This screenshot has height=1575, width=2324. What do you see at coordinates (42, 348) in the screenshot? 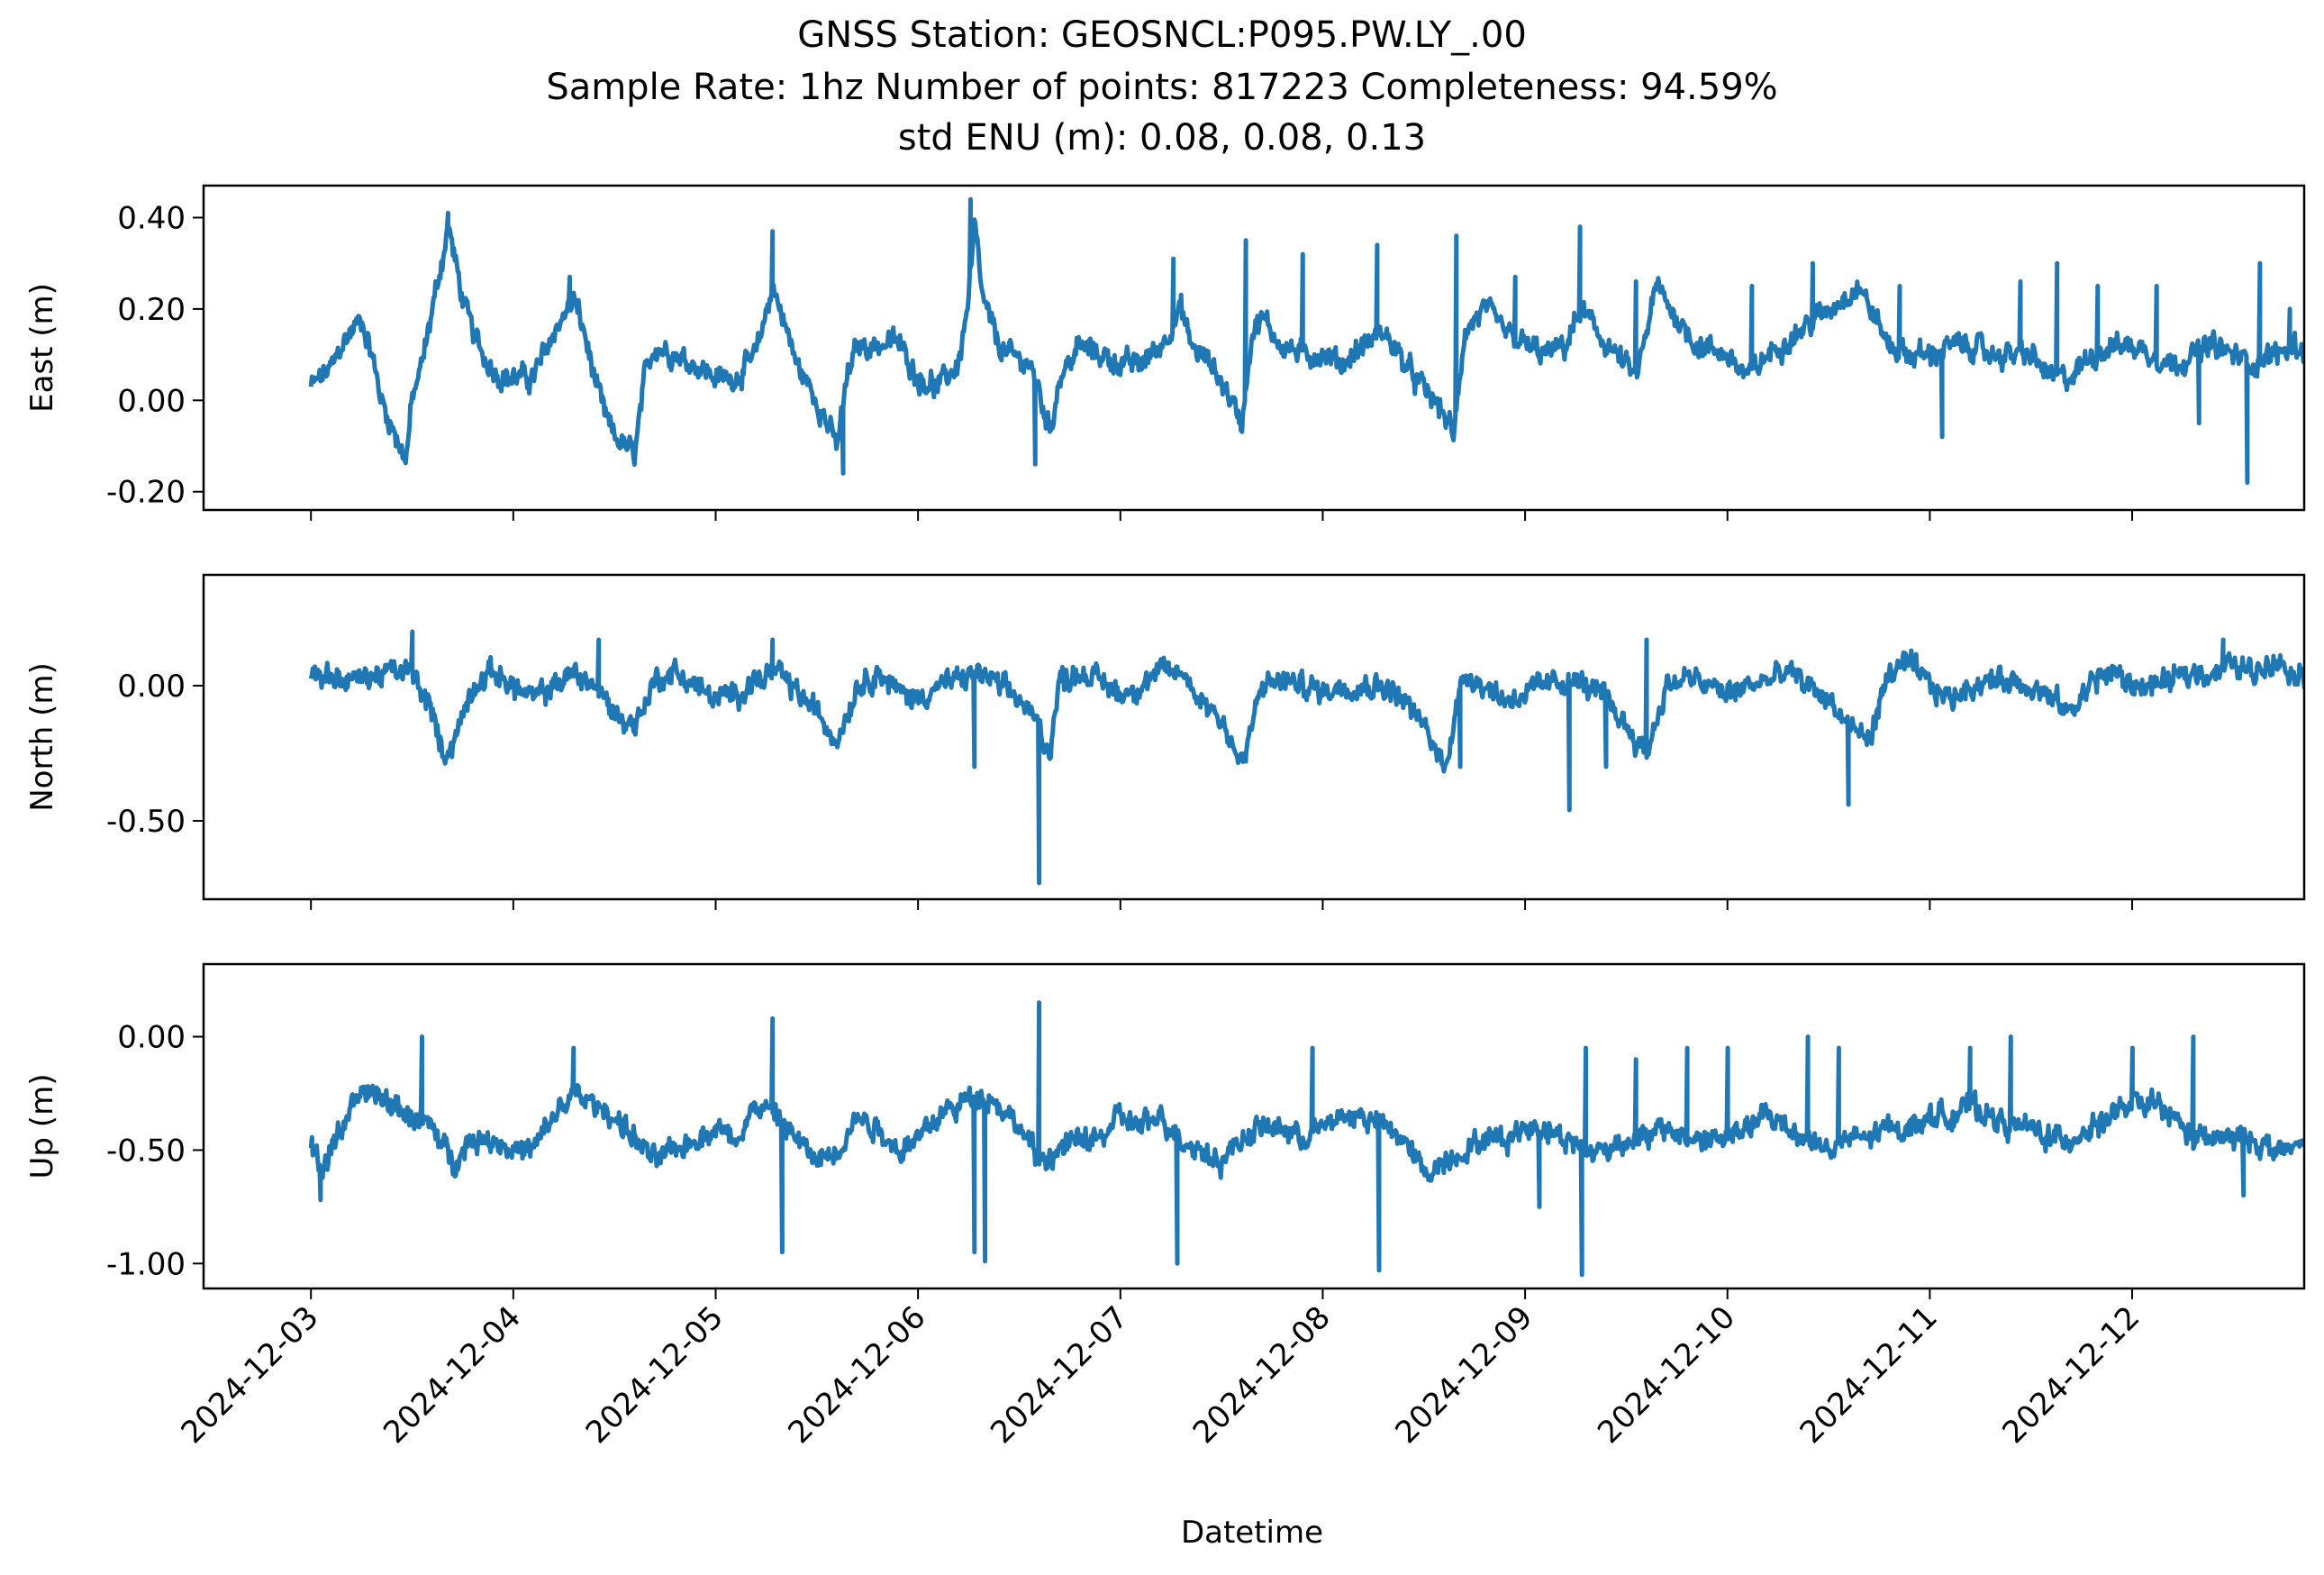
I see `y-axis-label: East (m)` at bounding box center [42, 348].